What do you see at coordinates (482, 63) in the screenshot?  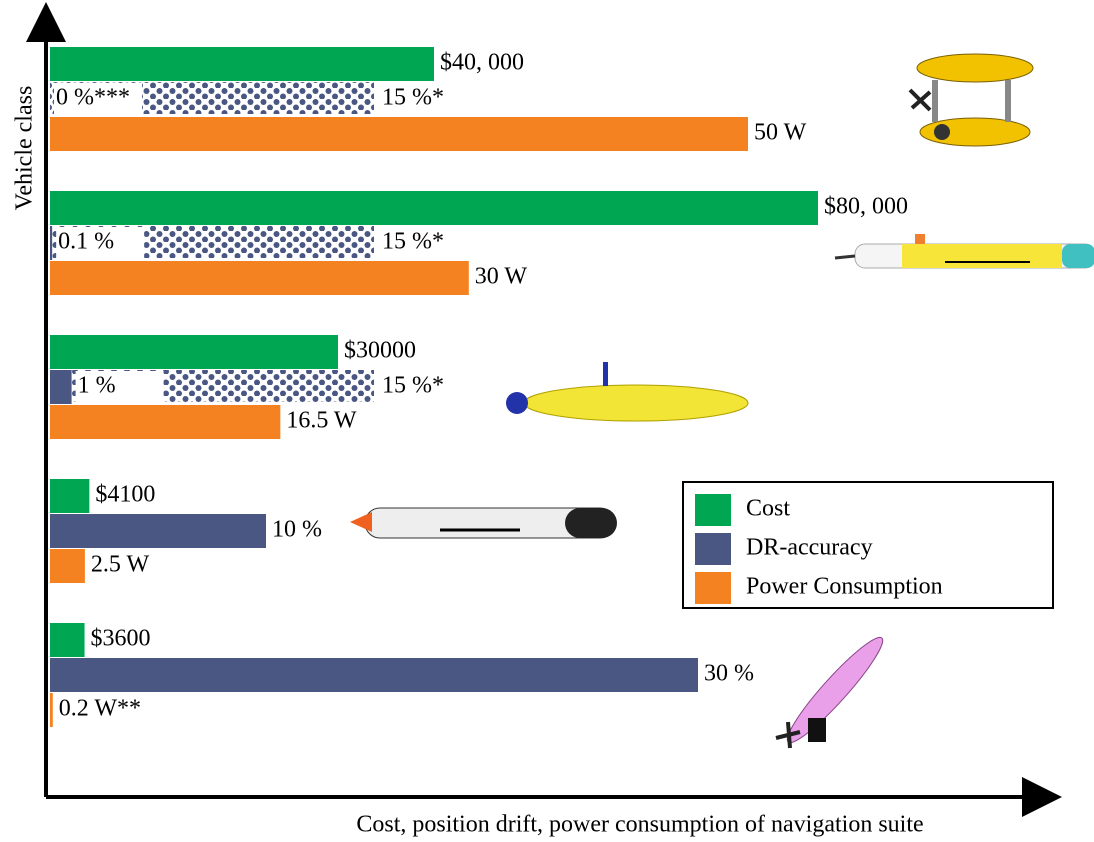 I see `value-label: $40, 000` at bounding box center [482, 63].